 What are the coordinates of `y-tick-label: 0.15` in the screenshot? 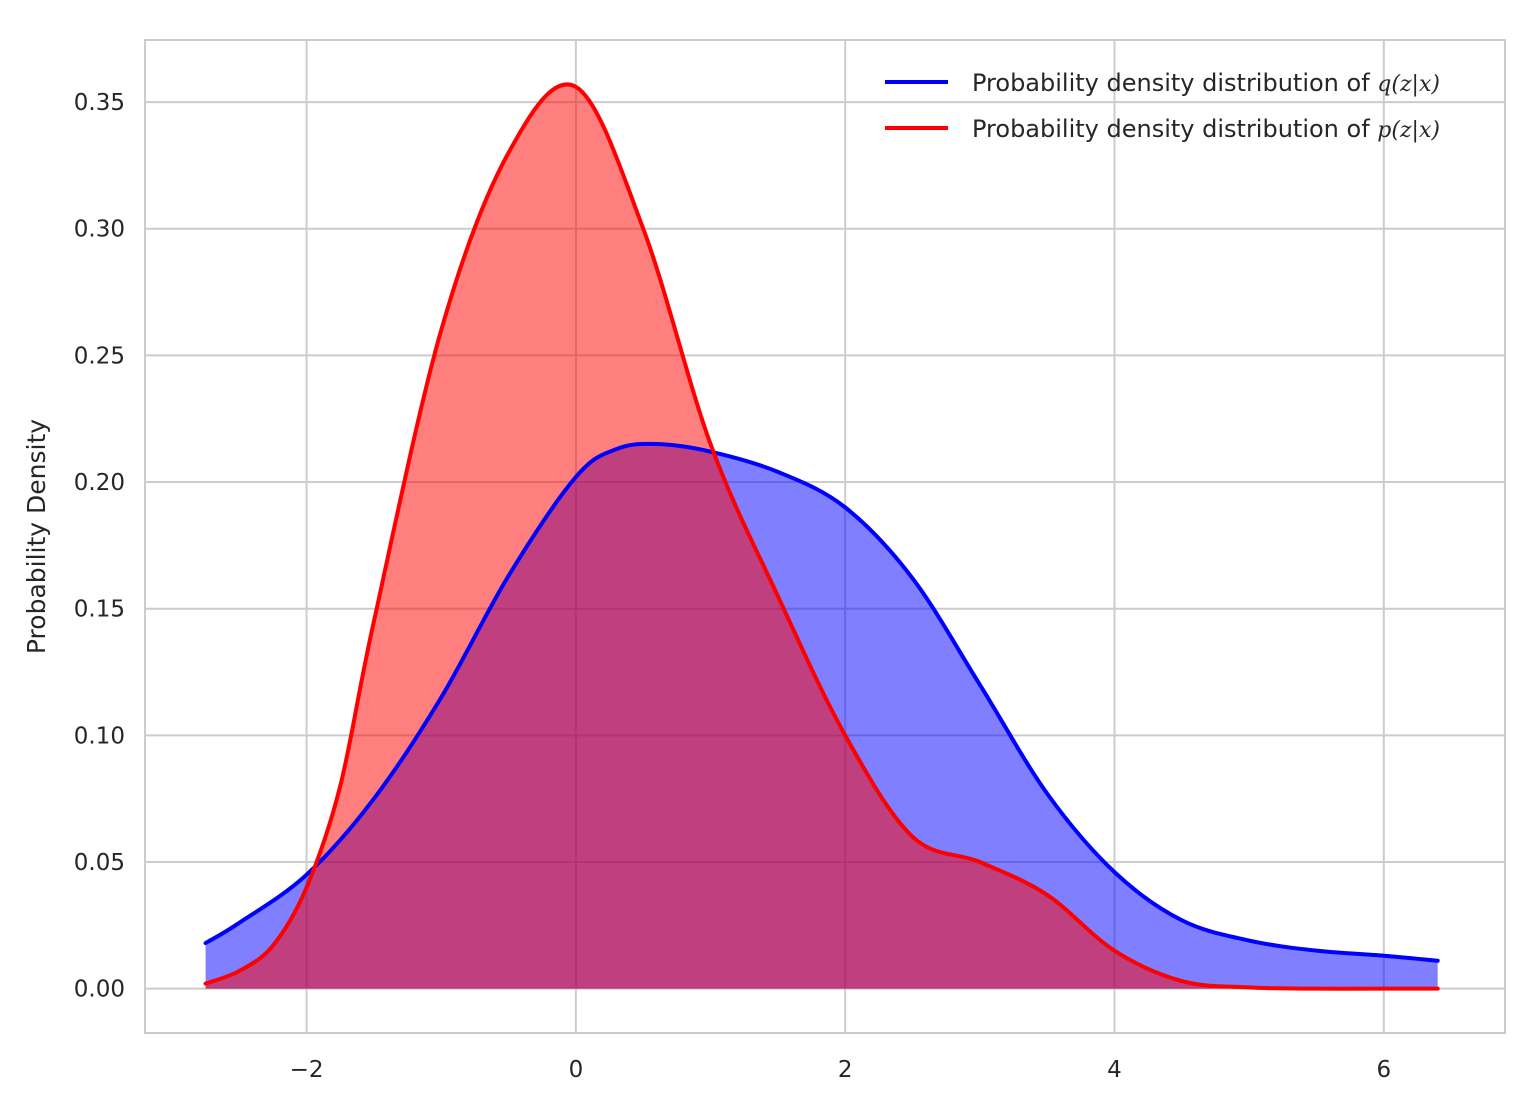 It's located at (99, 610).